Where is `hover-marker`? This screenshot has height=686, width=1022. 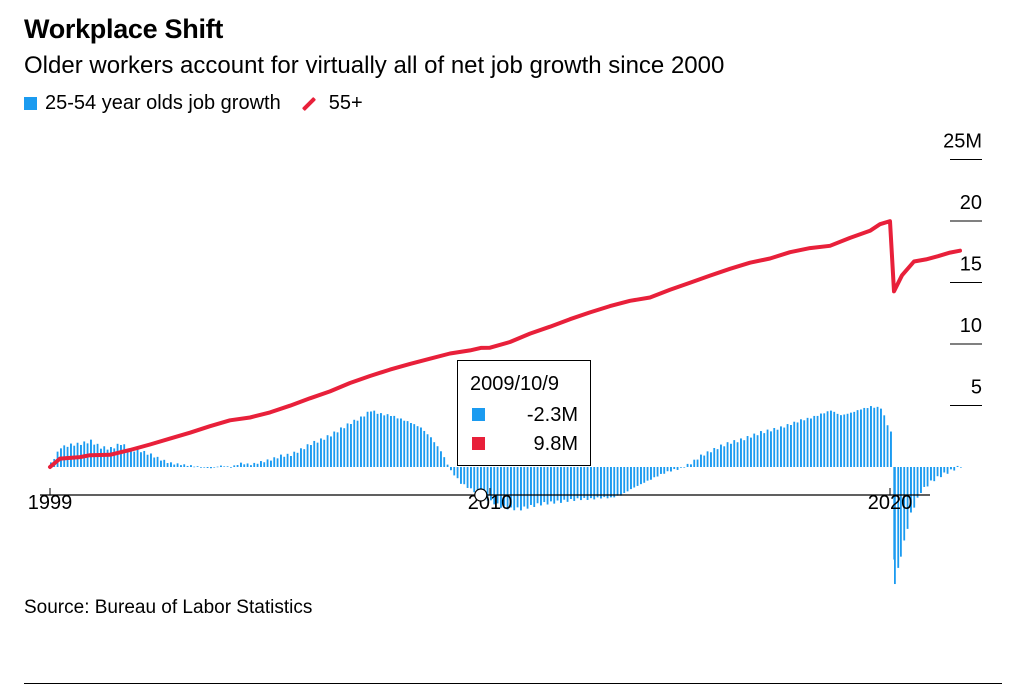 hover-marker is located at coordinates (481, 495).